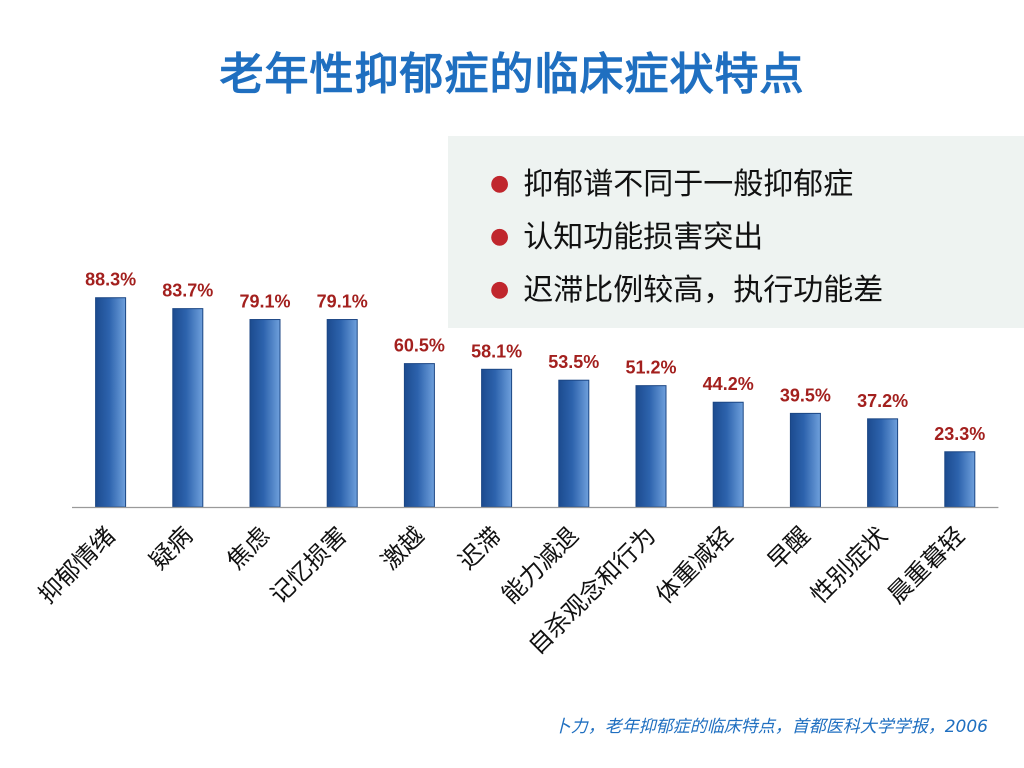  I want to click on key-points-box: ● 抑郁谱不同于一般抑郁症 ● 认知功能损害突出 ● 迟滞比例较高，执行功能差, so click(736, 232).